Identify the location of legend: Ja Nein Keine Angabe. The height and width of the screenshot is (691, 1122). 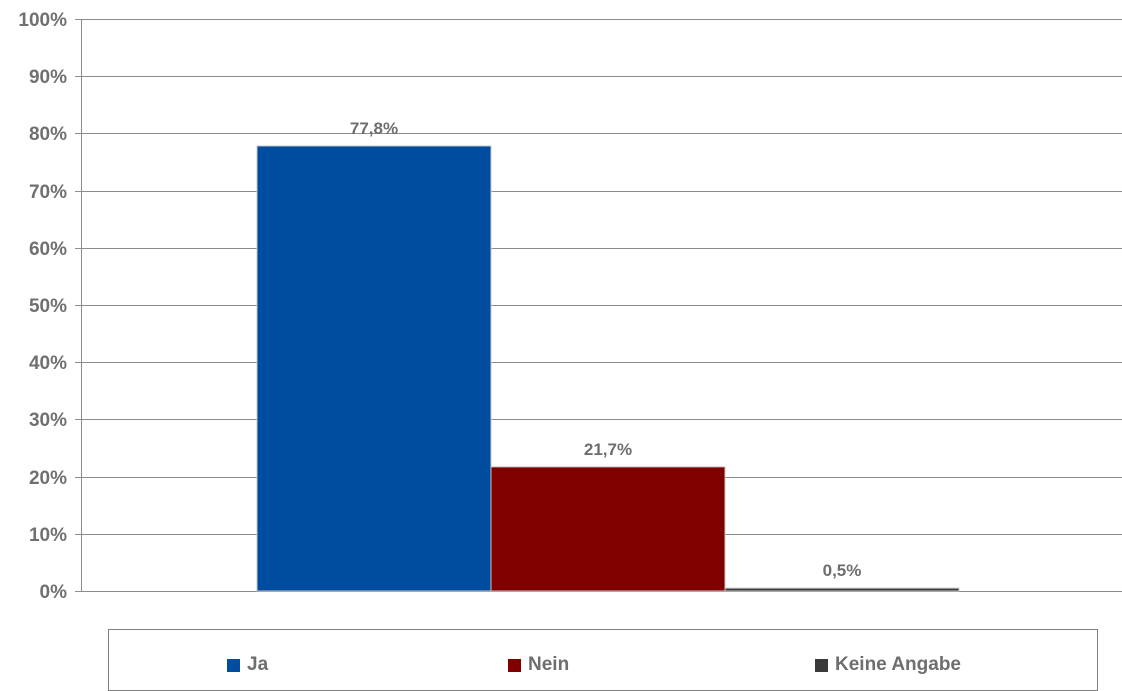
(603, 660).